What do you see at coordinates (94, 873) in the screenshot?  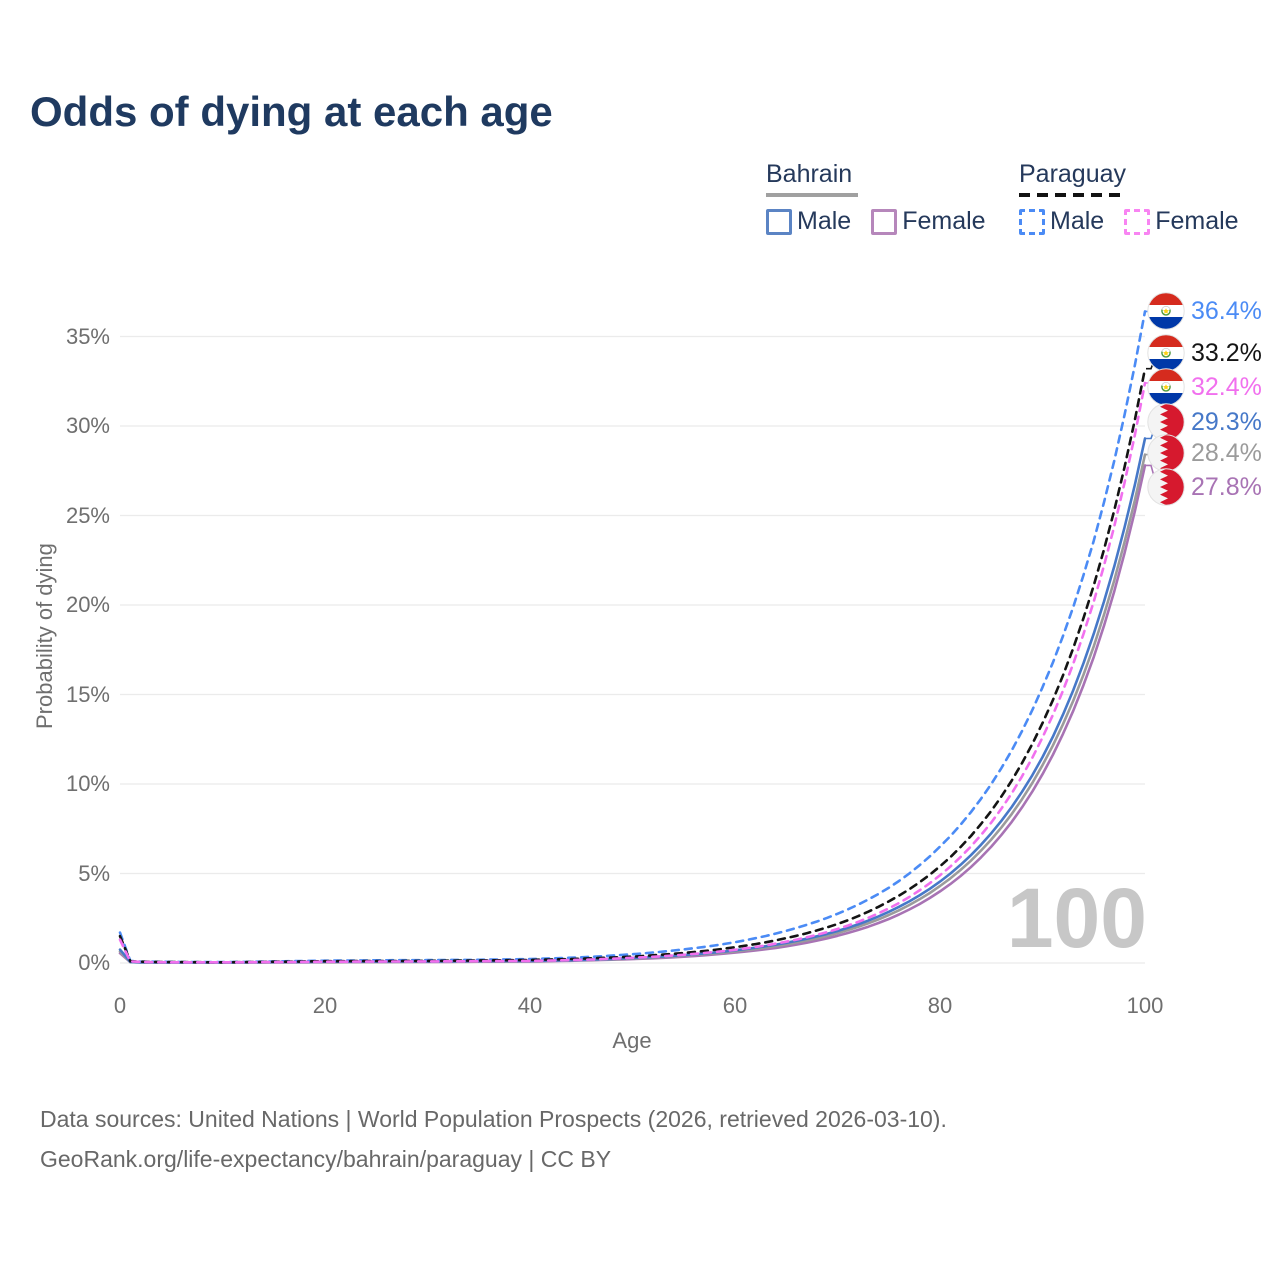 I see `y-tick-label: 5%` at bounding box center [94, 873].